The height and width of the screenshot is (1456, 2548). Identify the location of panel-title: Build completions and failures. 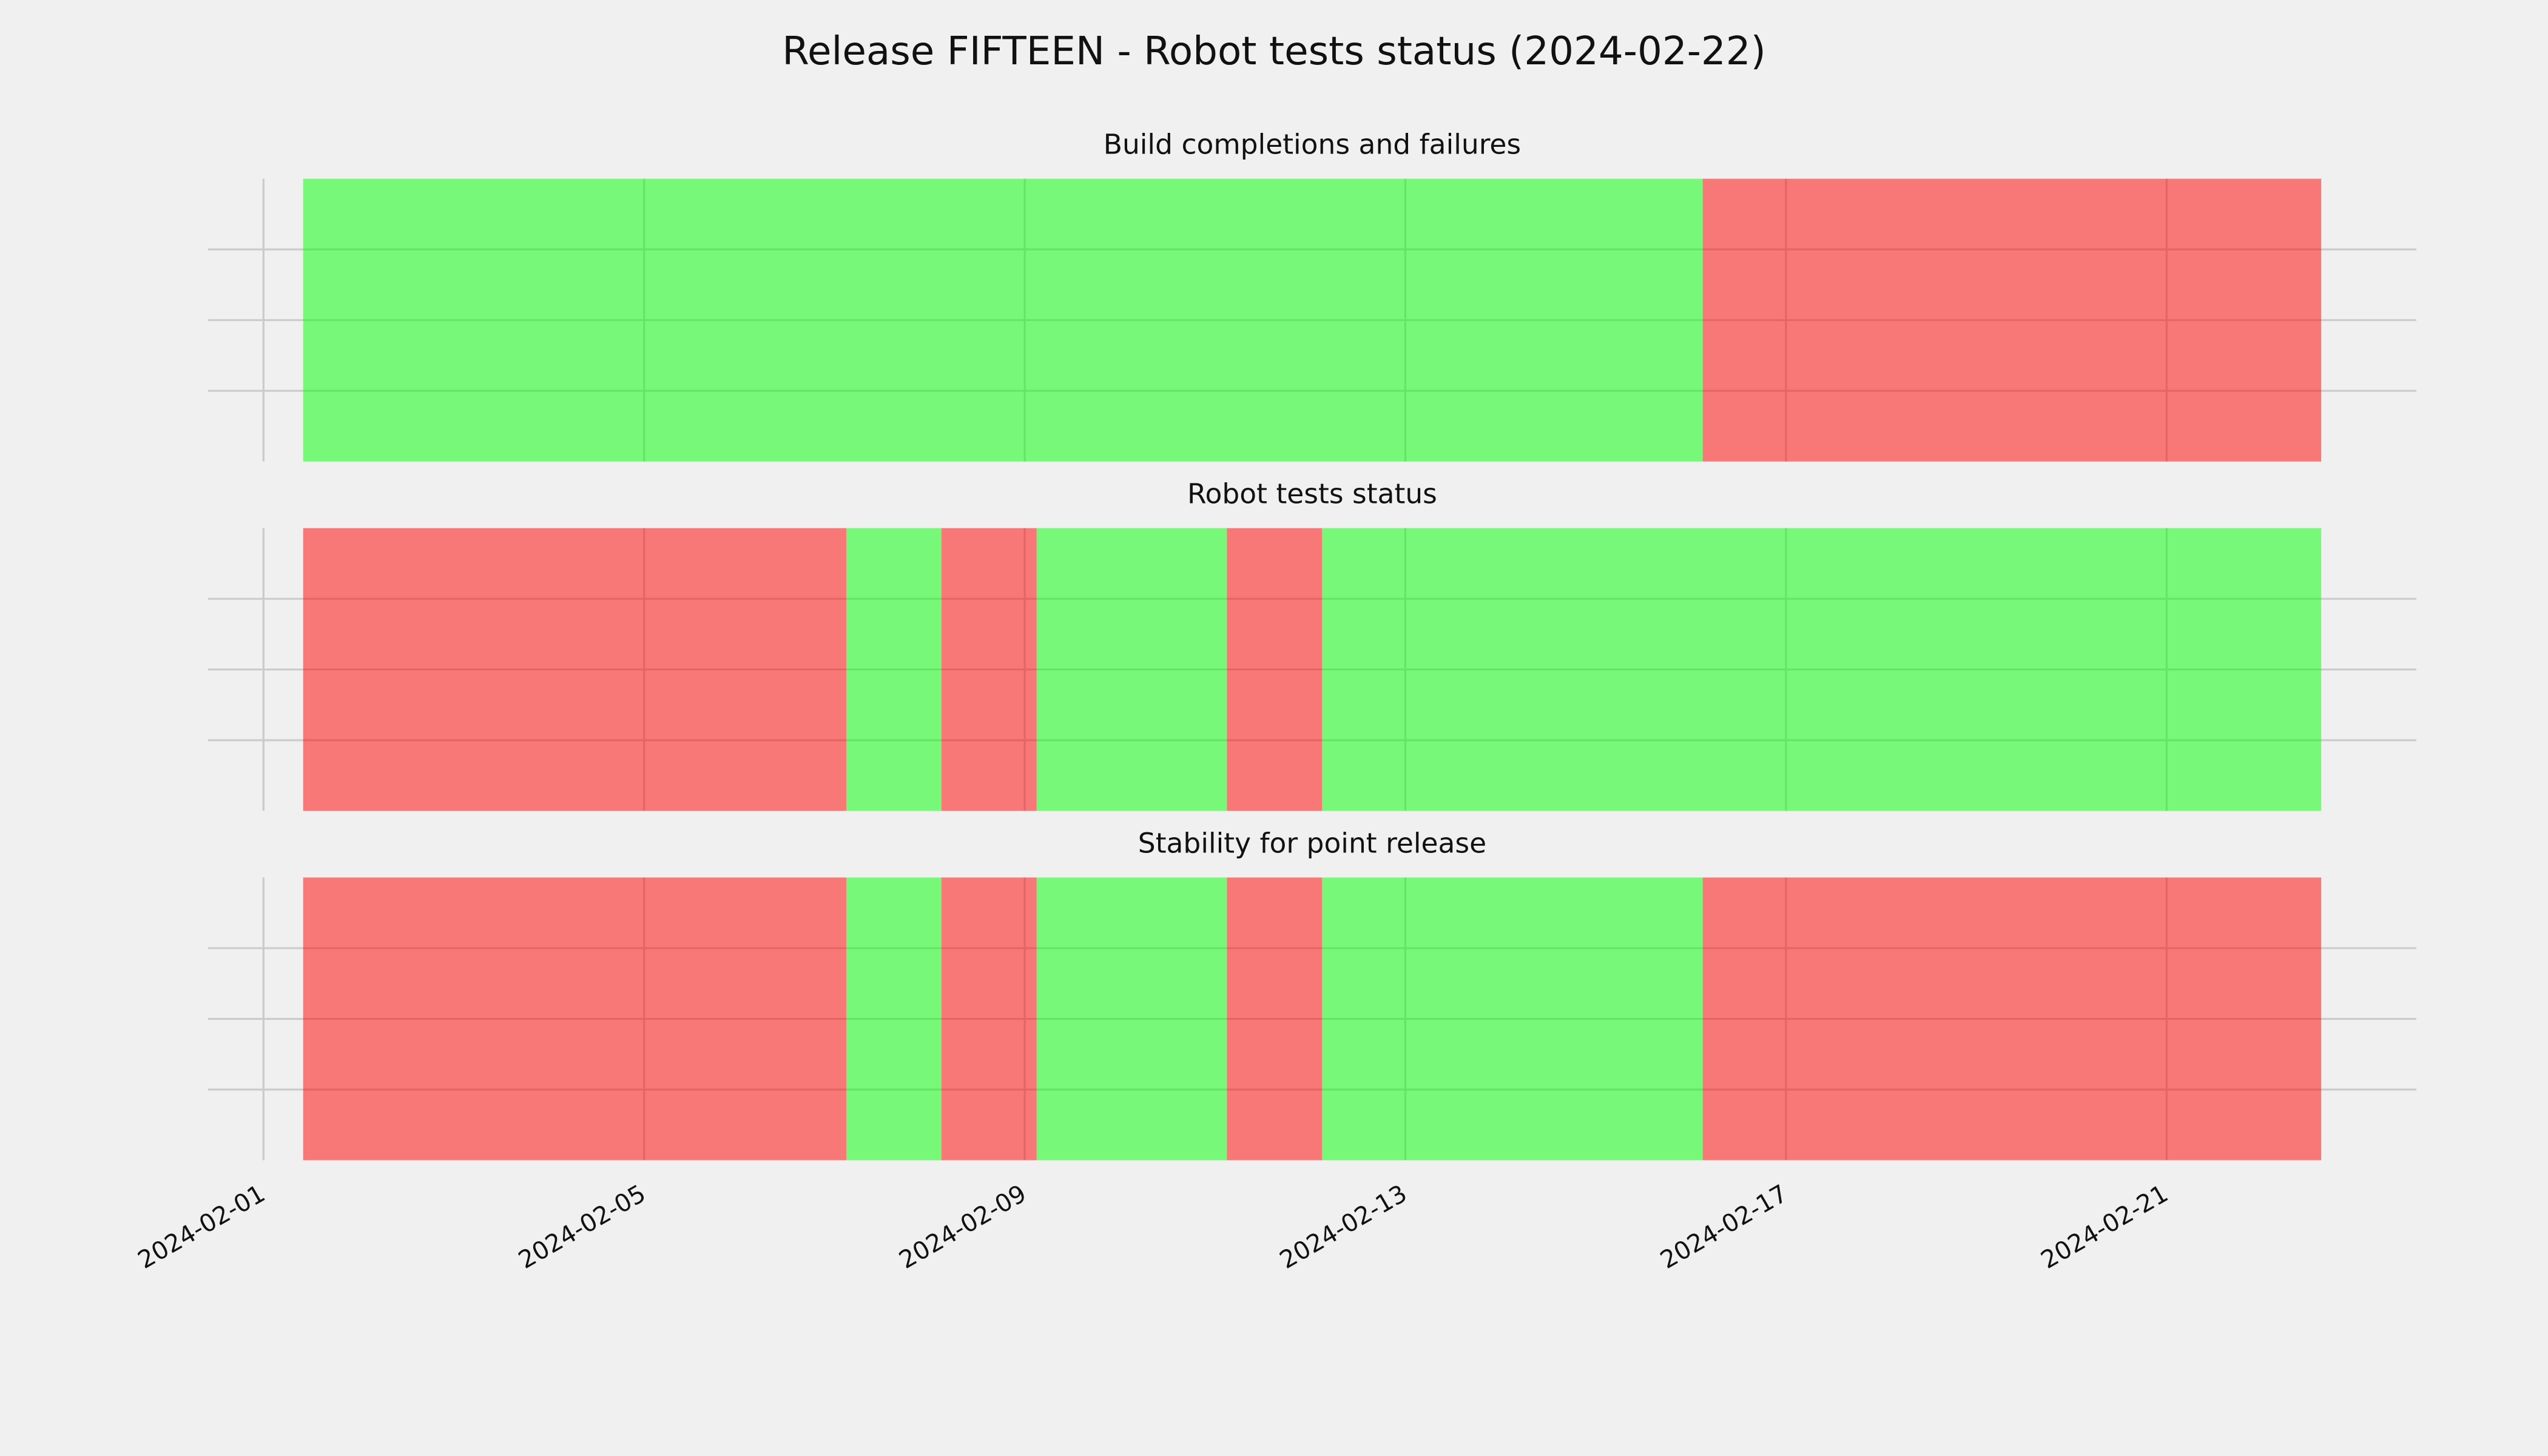
(1312, 145).